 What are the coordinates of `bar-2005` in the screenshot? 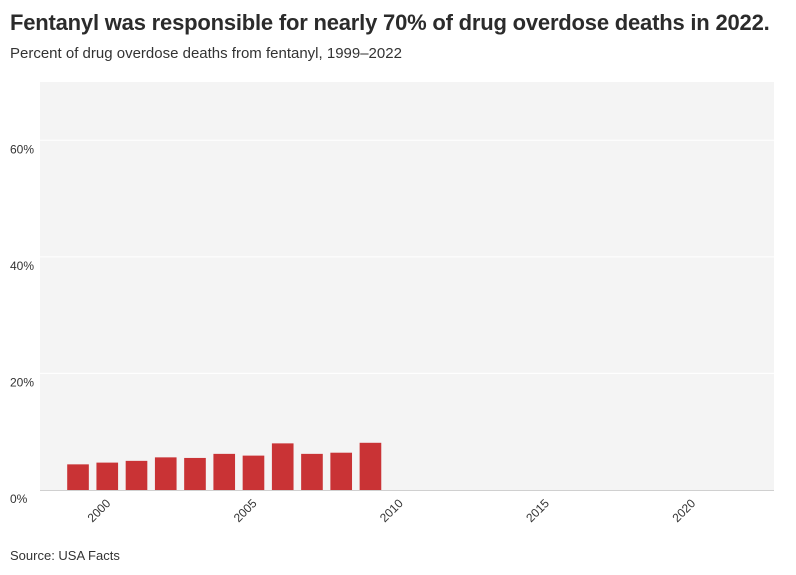 It's located at (253, 472).